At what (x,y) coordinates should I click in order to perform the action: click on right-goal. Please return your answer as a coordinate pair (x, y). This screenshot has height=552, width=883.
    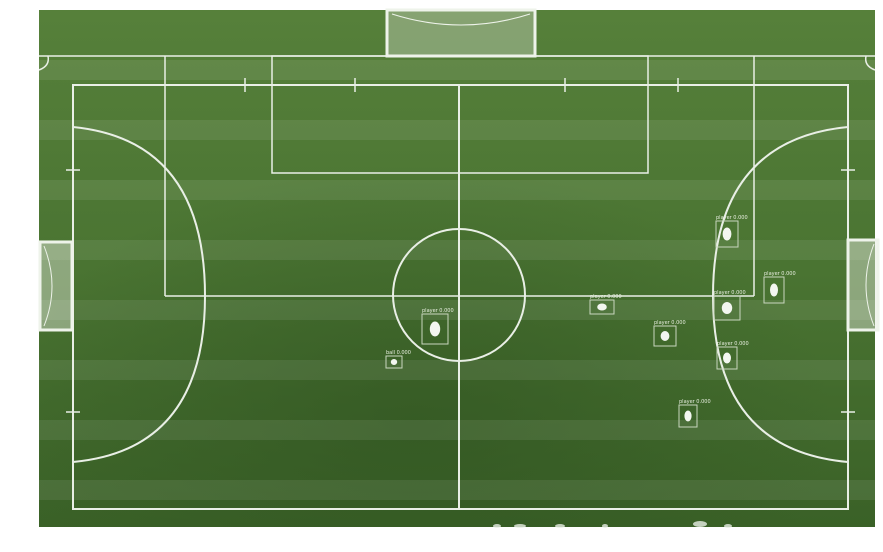
    Looking at the image, I should click on (863, 285).